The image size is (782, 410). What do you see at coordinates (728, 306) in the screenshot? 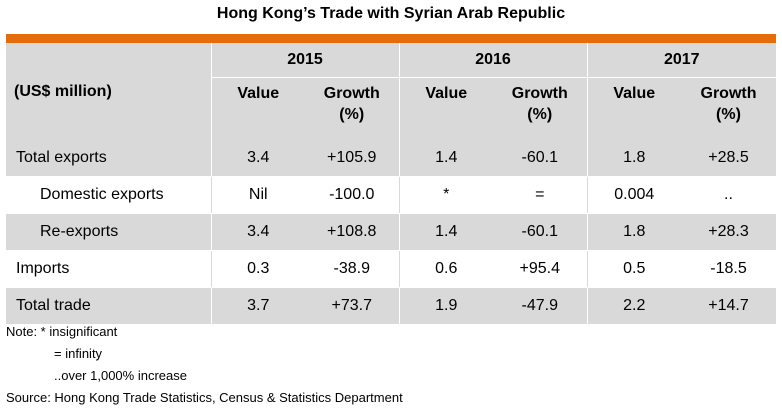
I see `table-cell: +14.7` at bounding box center [728, 306].